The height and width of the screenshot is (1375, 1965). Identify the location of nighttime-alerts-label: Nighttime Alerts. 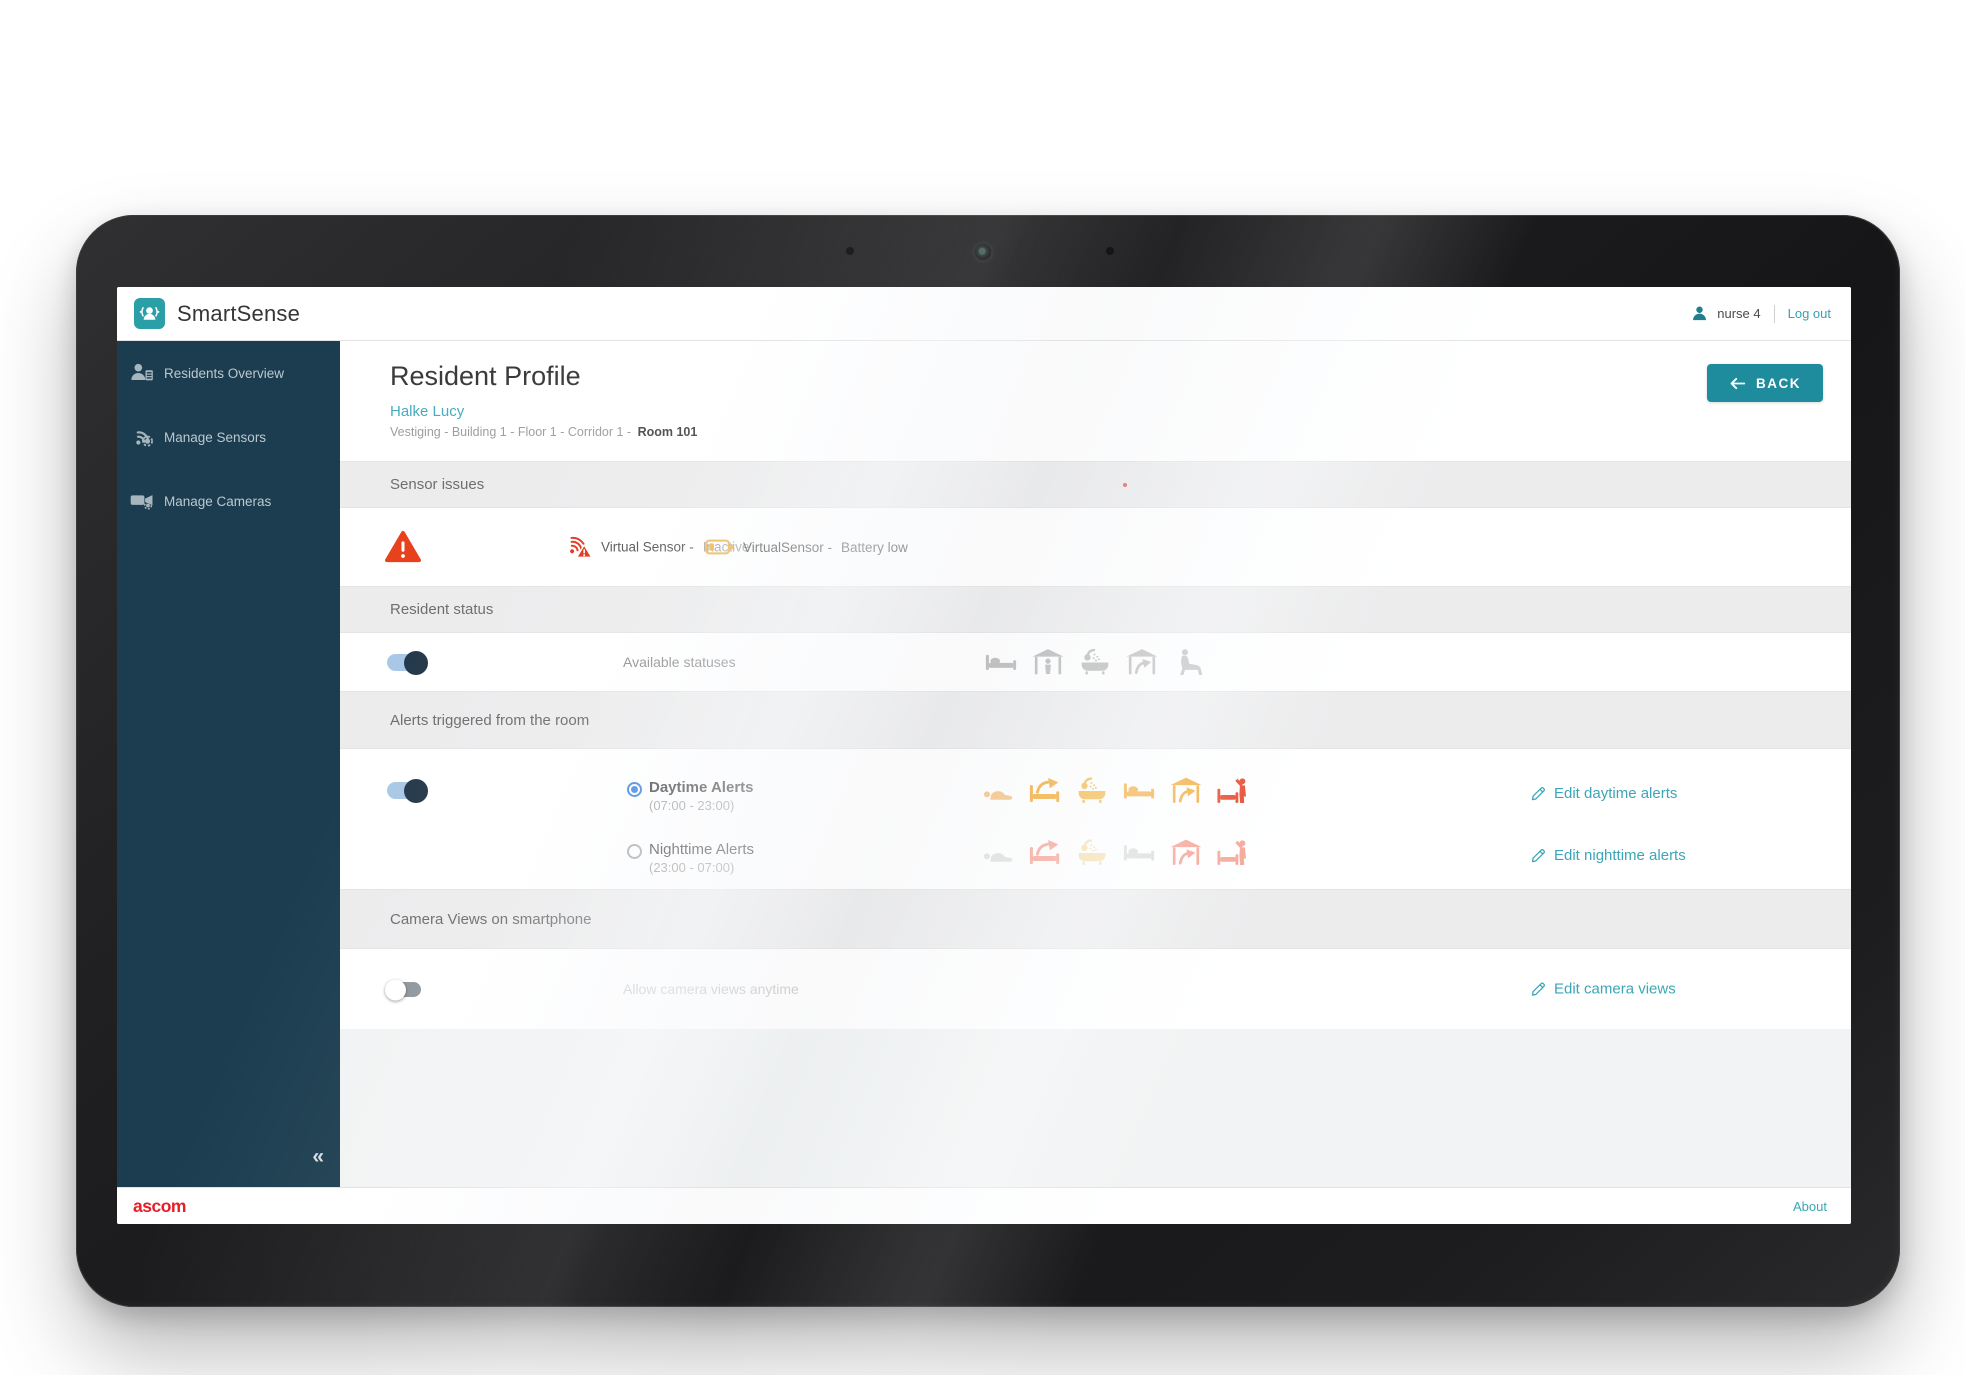
(702, 849).